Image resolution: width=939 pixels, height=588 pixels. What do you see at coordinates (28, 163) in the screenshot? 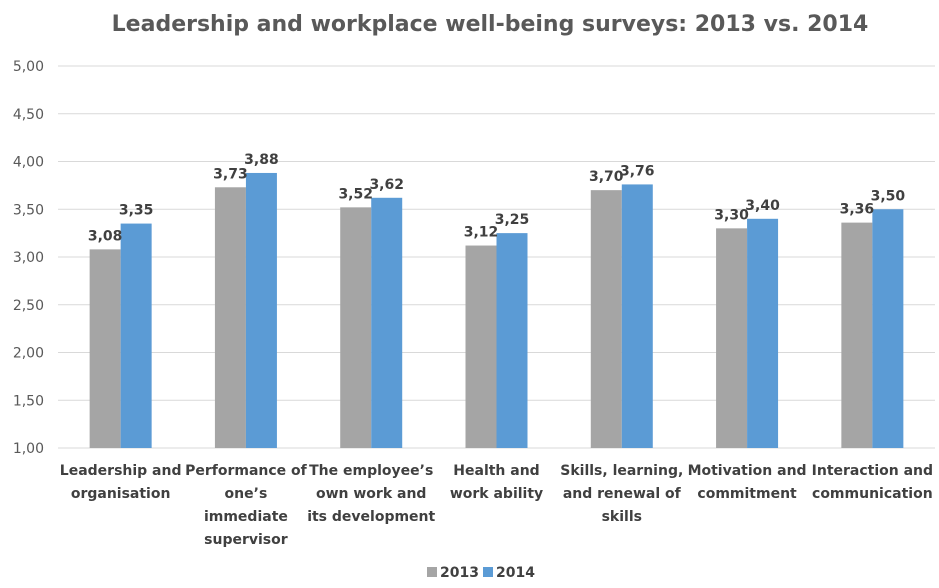
I see `y-tick-label: 4,00` at bounding box center [28, 163].